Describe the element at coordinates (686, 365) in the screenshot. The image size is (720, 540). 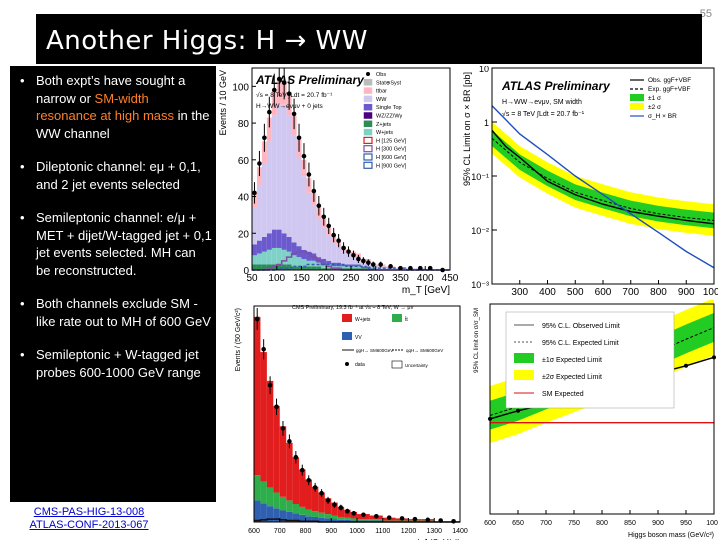
I see `observed-point` at that location.